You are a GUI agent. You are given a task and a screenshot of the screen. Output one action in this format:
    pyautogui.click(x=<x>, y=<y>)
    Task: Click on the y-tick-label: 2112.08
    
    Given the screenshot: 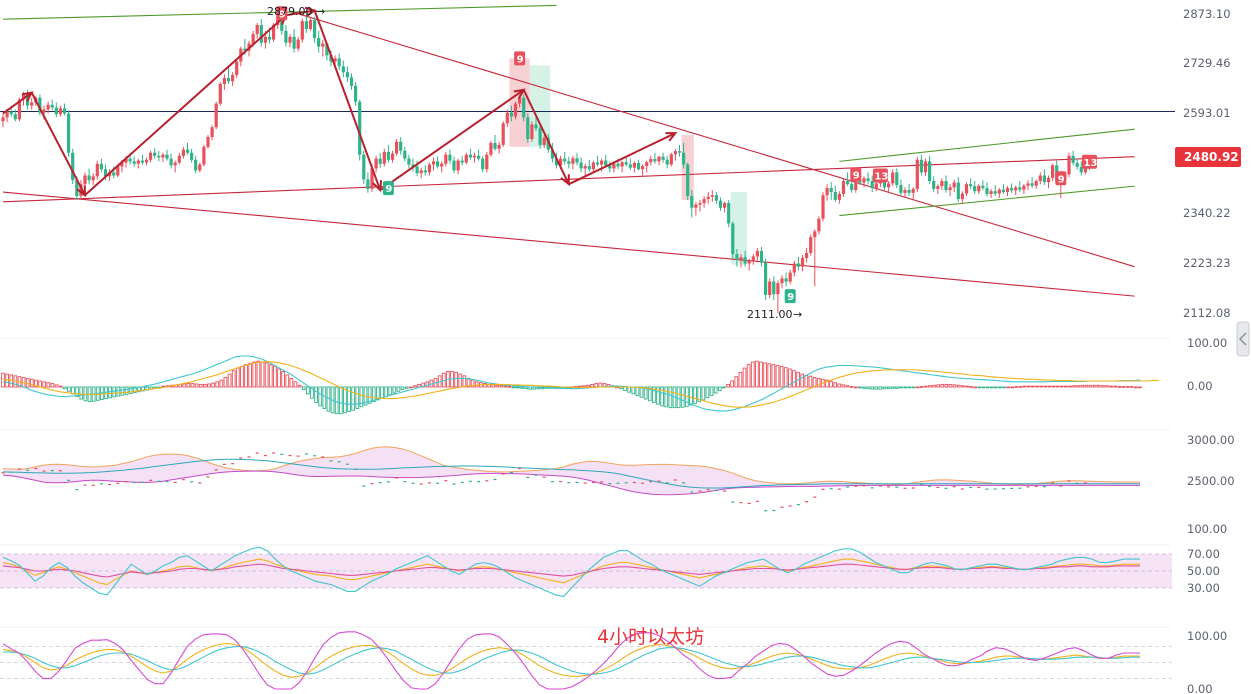 What is the action you would take?
    pyautogui.click(x=1207, y=313)
    